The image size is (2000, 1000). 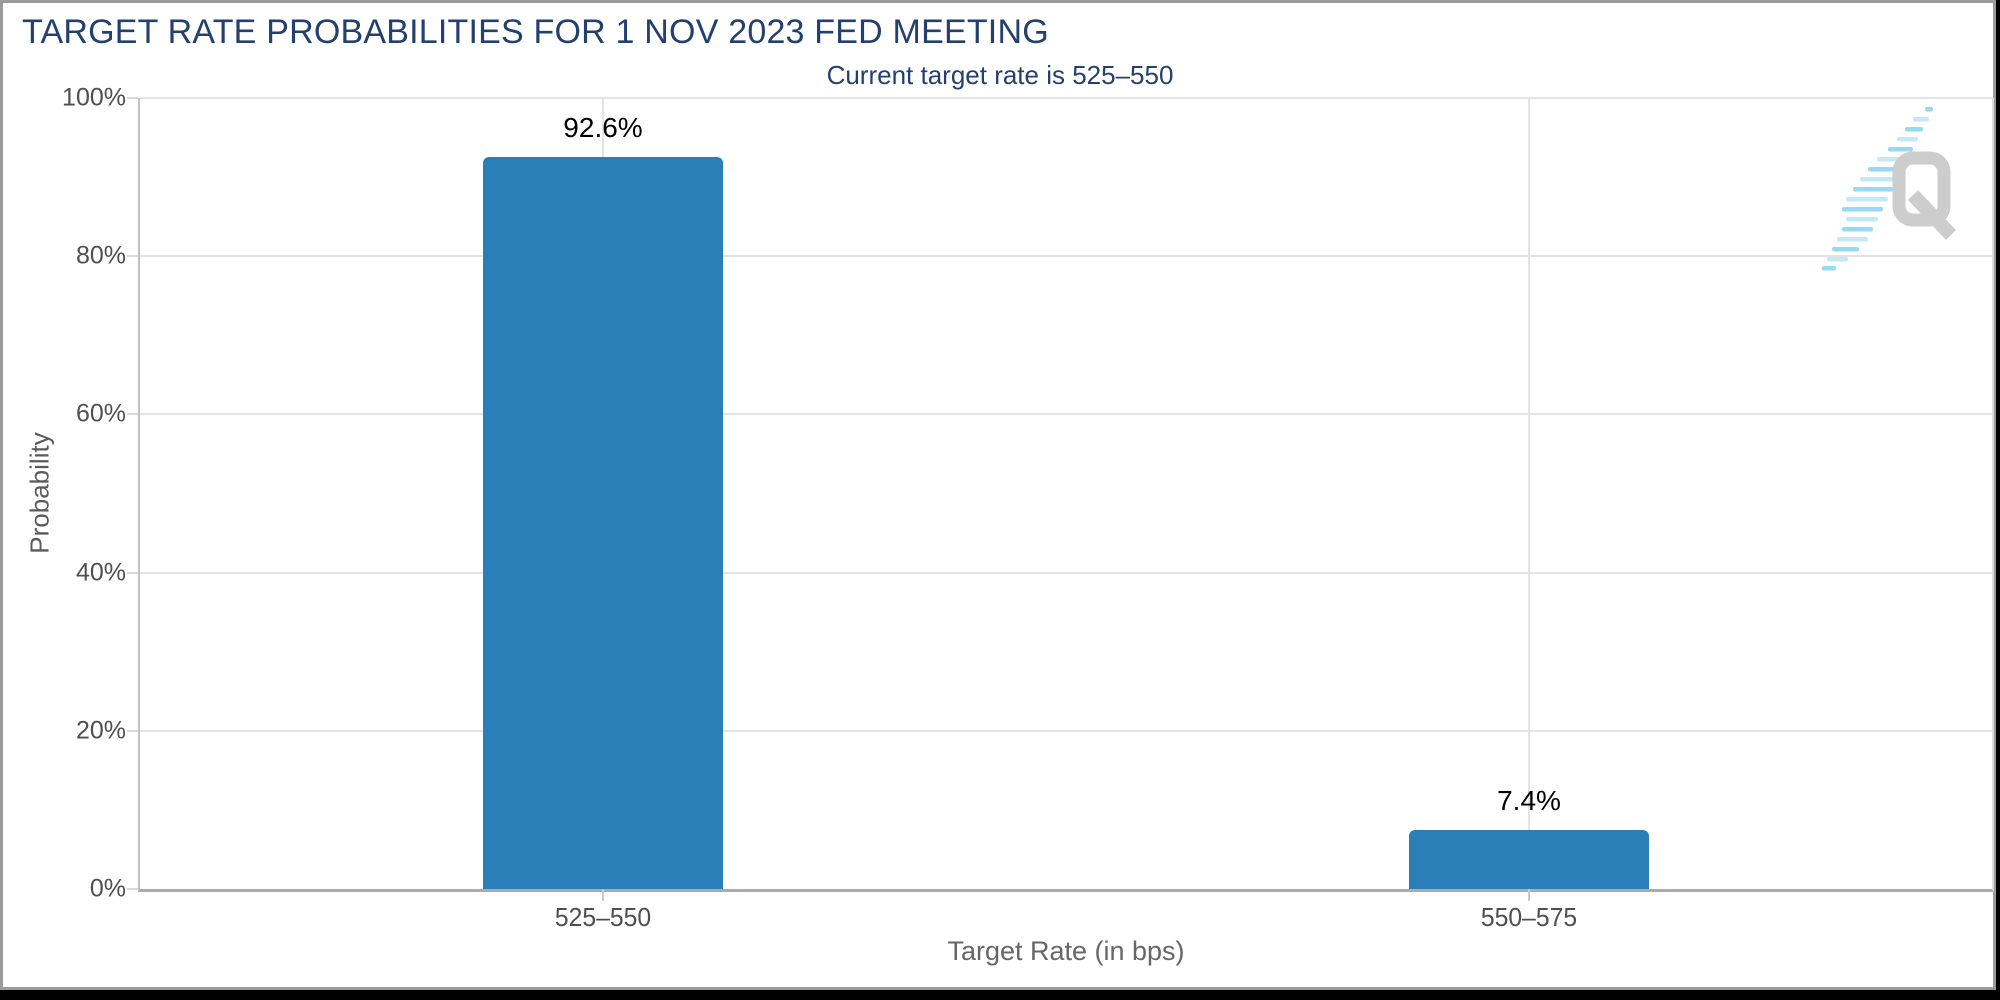 I want to click on y-axis-tick-label: 80%, so click(x=100, y=255).